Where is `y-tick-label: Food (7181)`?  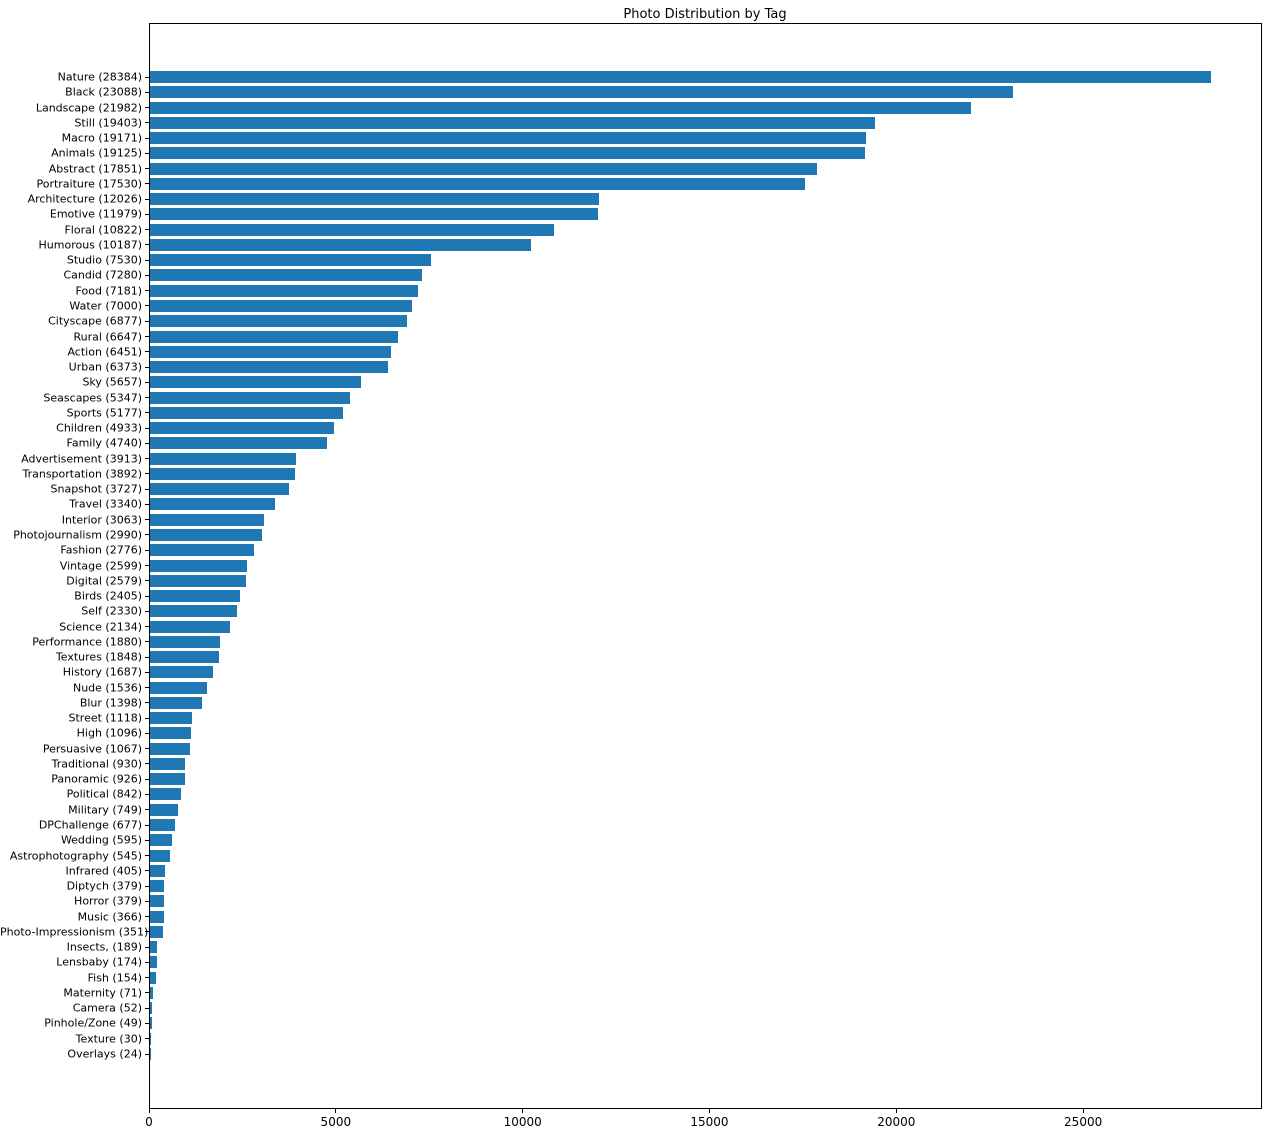
y-tick-label: Food (7181) is located at coordinates (108, 291).